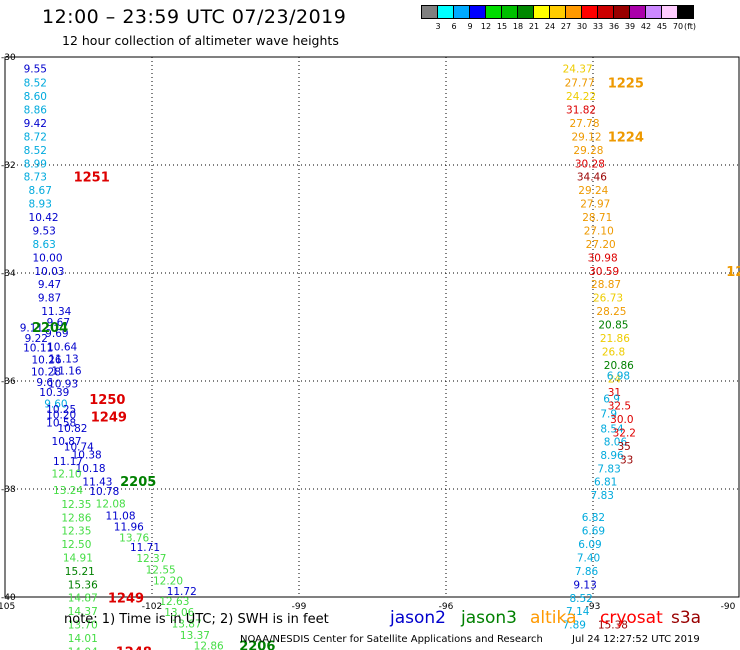 This screenshot has width=740, height=650. I want to click on wave-height-reading: 10.25, so click(61, 410).